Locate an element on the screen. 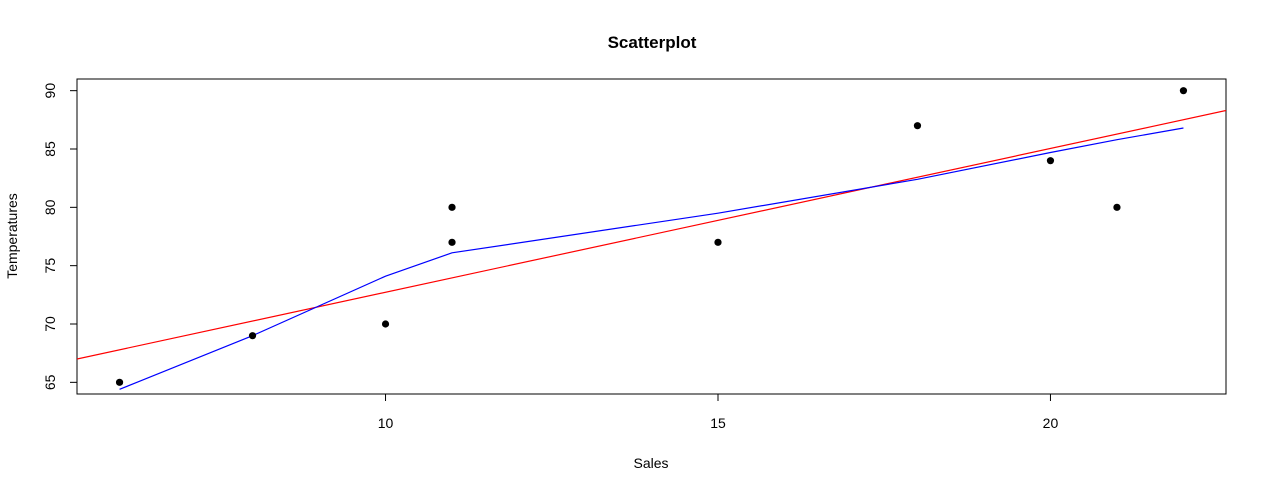  x-tick-label: 15 is located at coordinates (718, 423).